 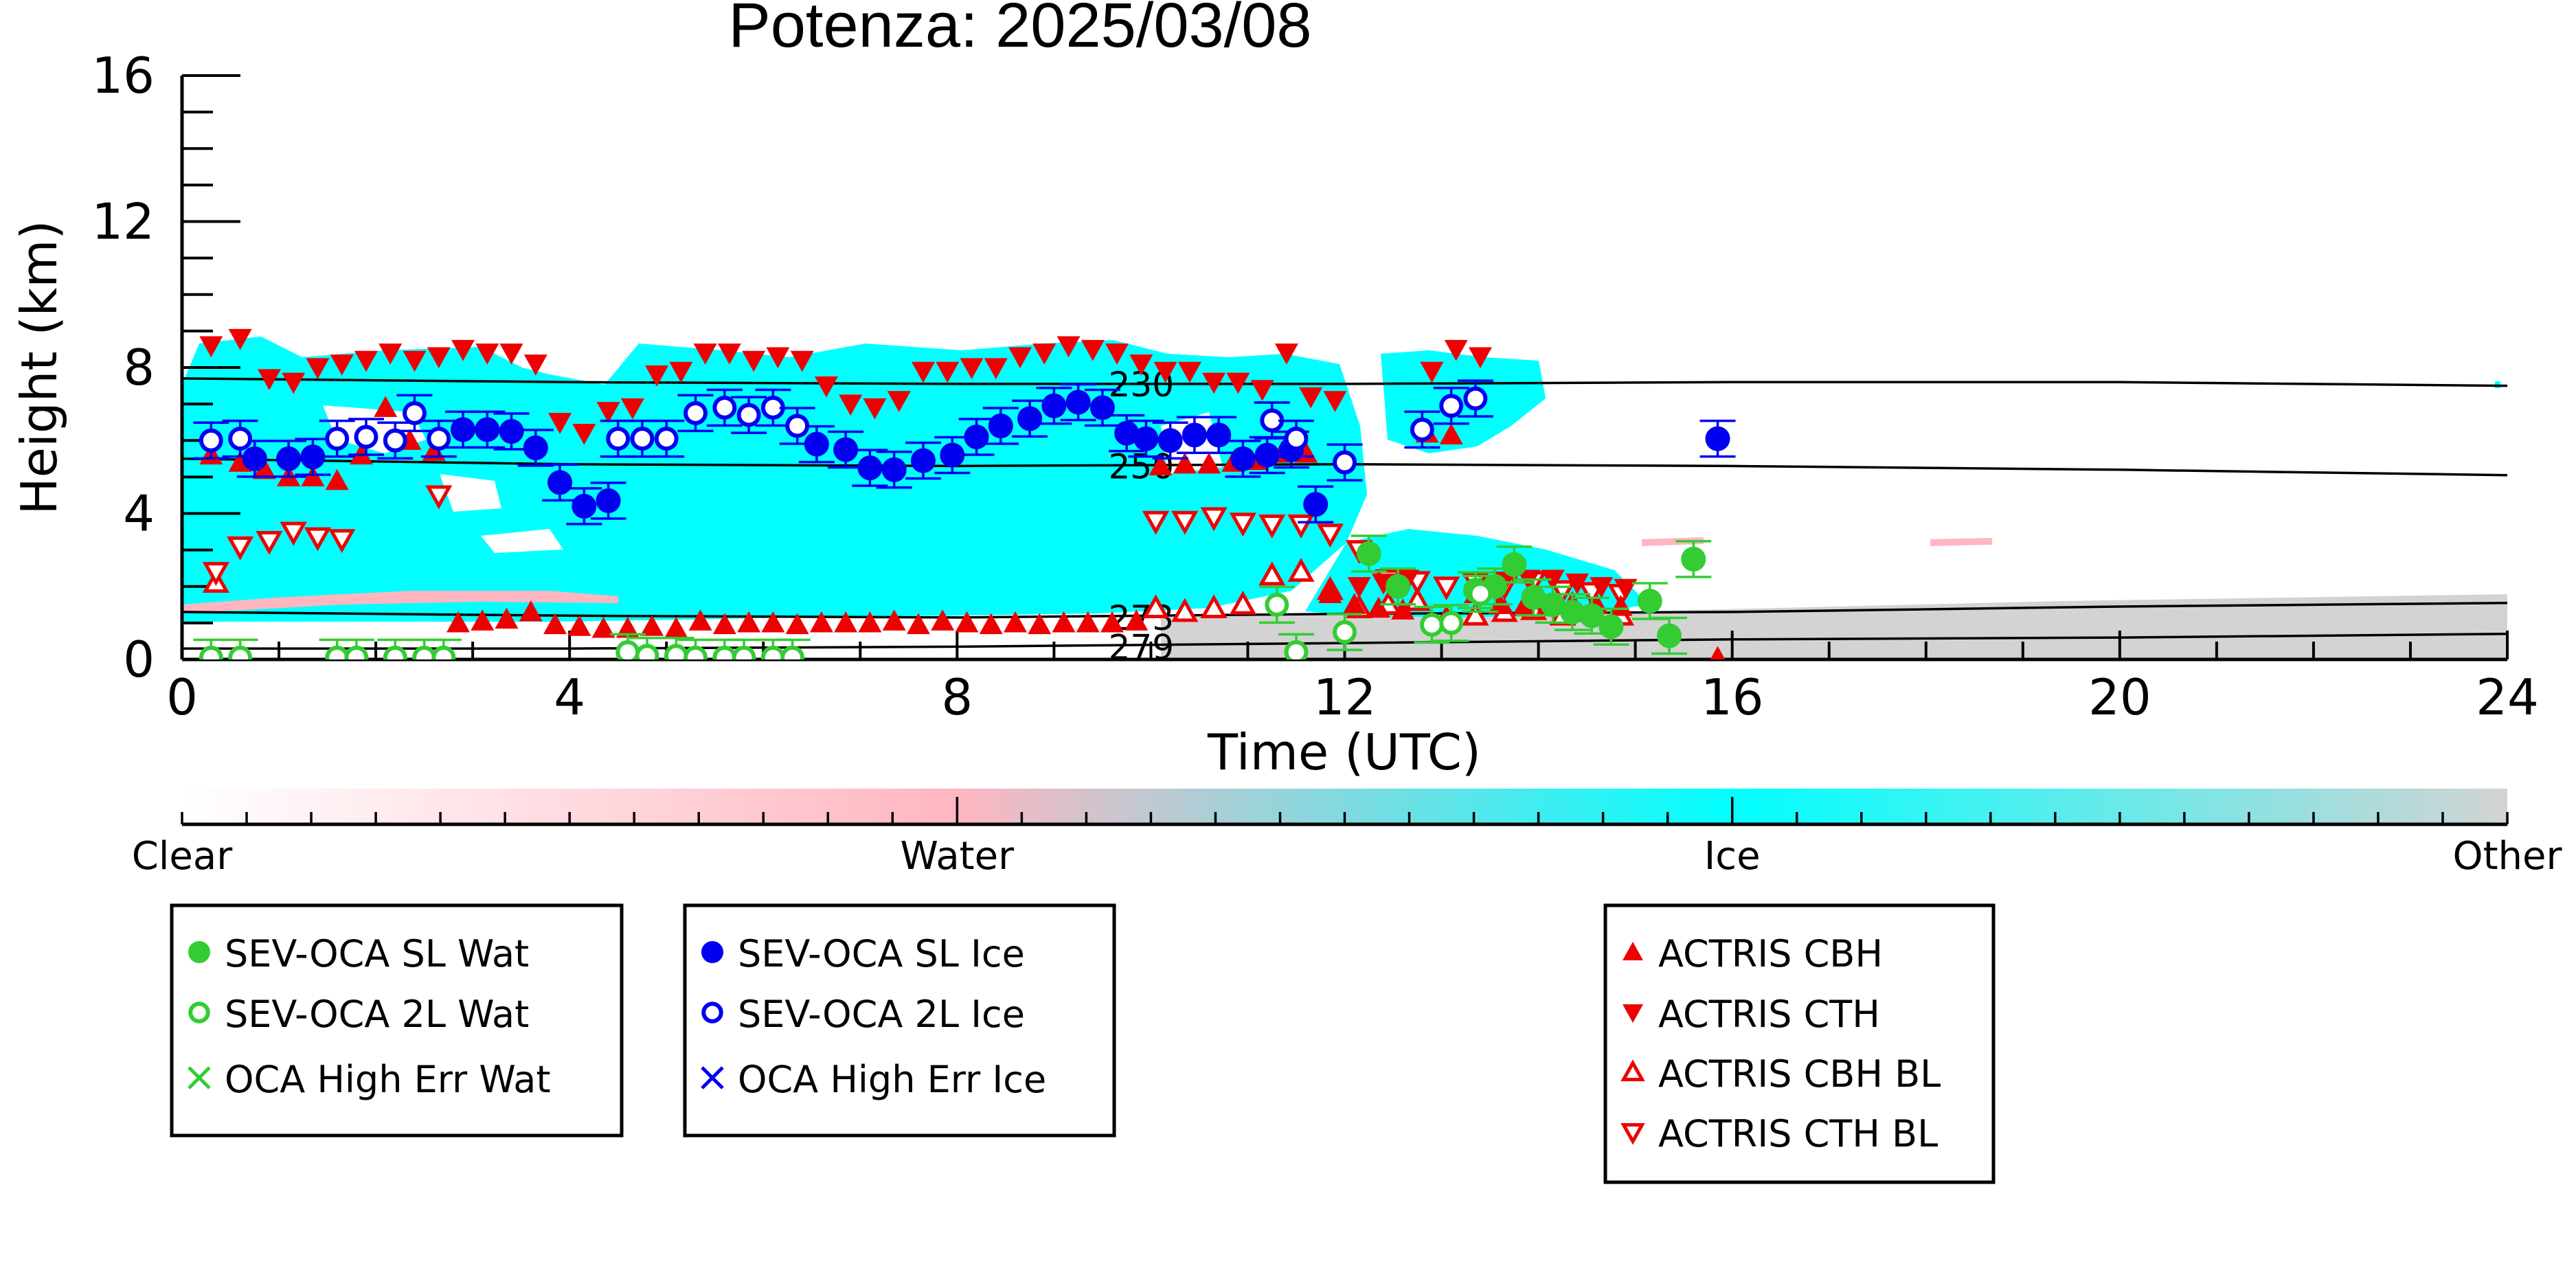 I want to click on legend-frame, so click(x=1799, y=1043).